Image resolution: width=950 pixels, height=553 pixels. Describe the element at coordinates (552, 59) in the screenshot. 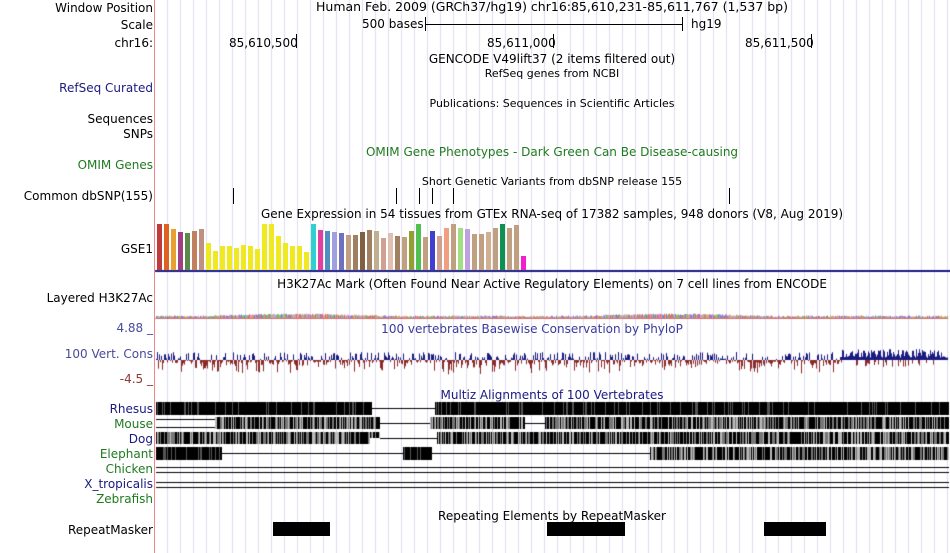

I see `gencode-track-title: GENCODE V49lift37 (2 items filtered out)` at that location.